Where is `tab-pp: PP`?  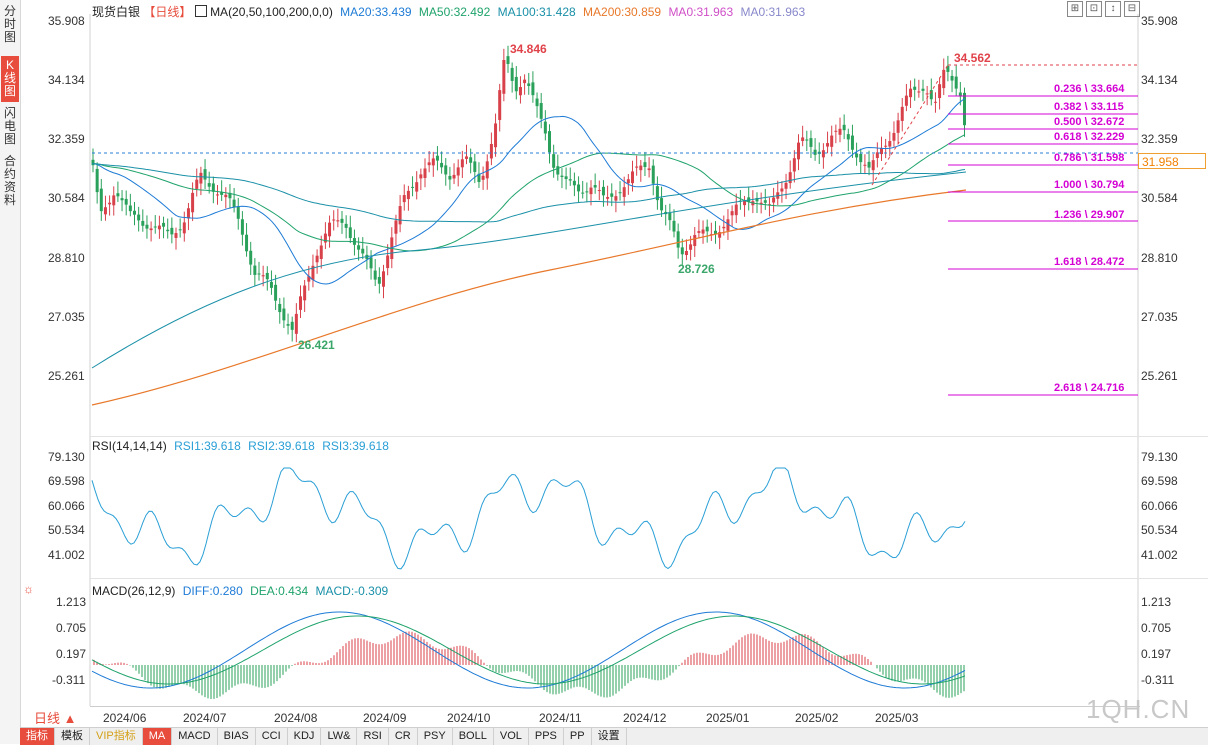
tab-pp: PP is located at coordinates (578, 736).